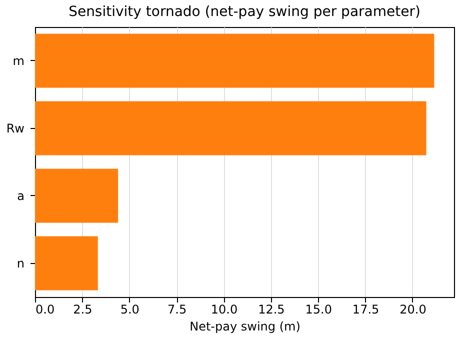 The image size is (465, 354). Describe the element at coordinates (224, 309) in the screenshot. I see `x-tick-label: 10.0` at that location.